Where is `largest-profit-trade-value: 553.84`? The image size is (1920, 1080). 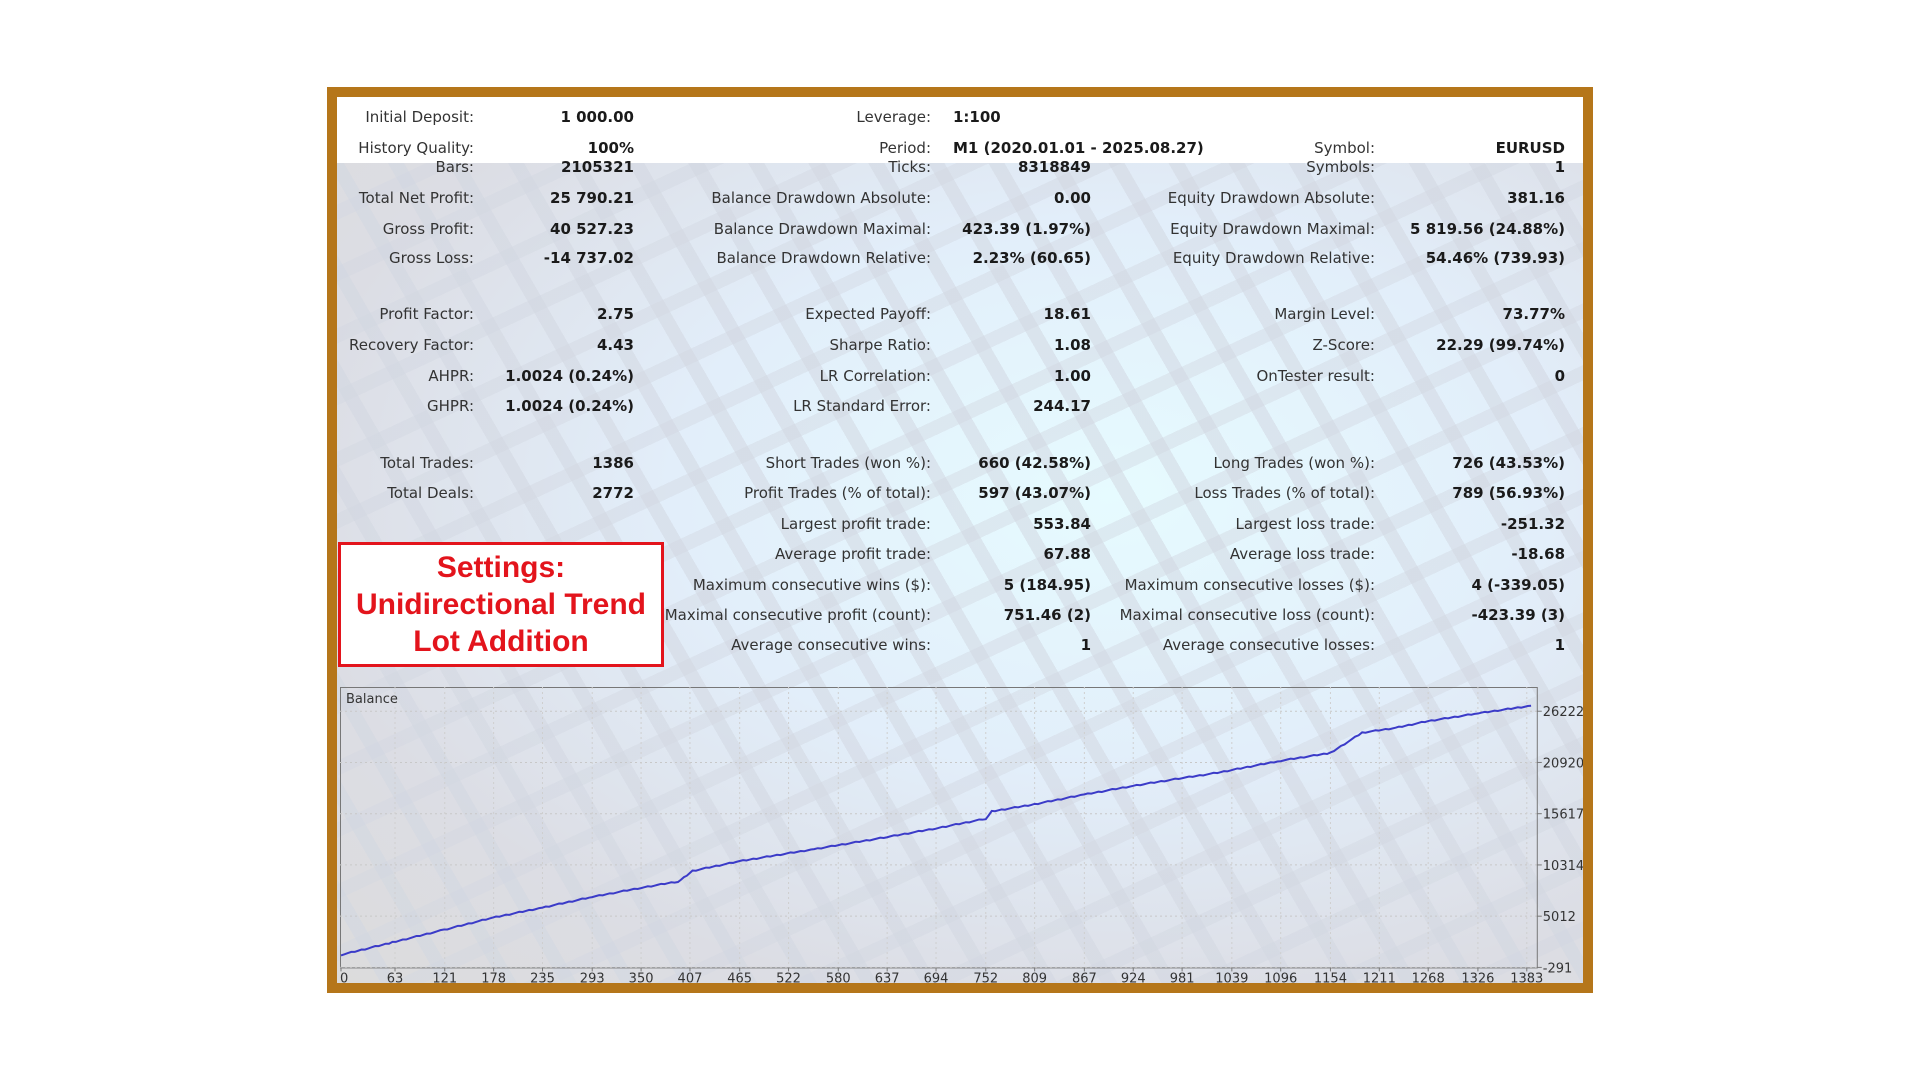
largest-profit-trade-value: 553.84 is located at coordinates (1062, 524).